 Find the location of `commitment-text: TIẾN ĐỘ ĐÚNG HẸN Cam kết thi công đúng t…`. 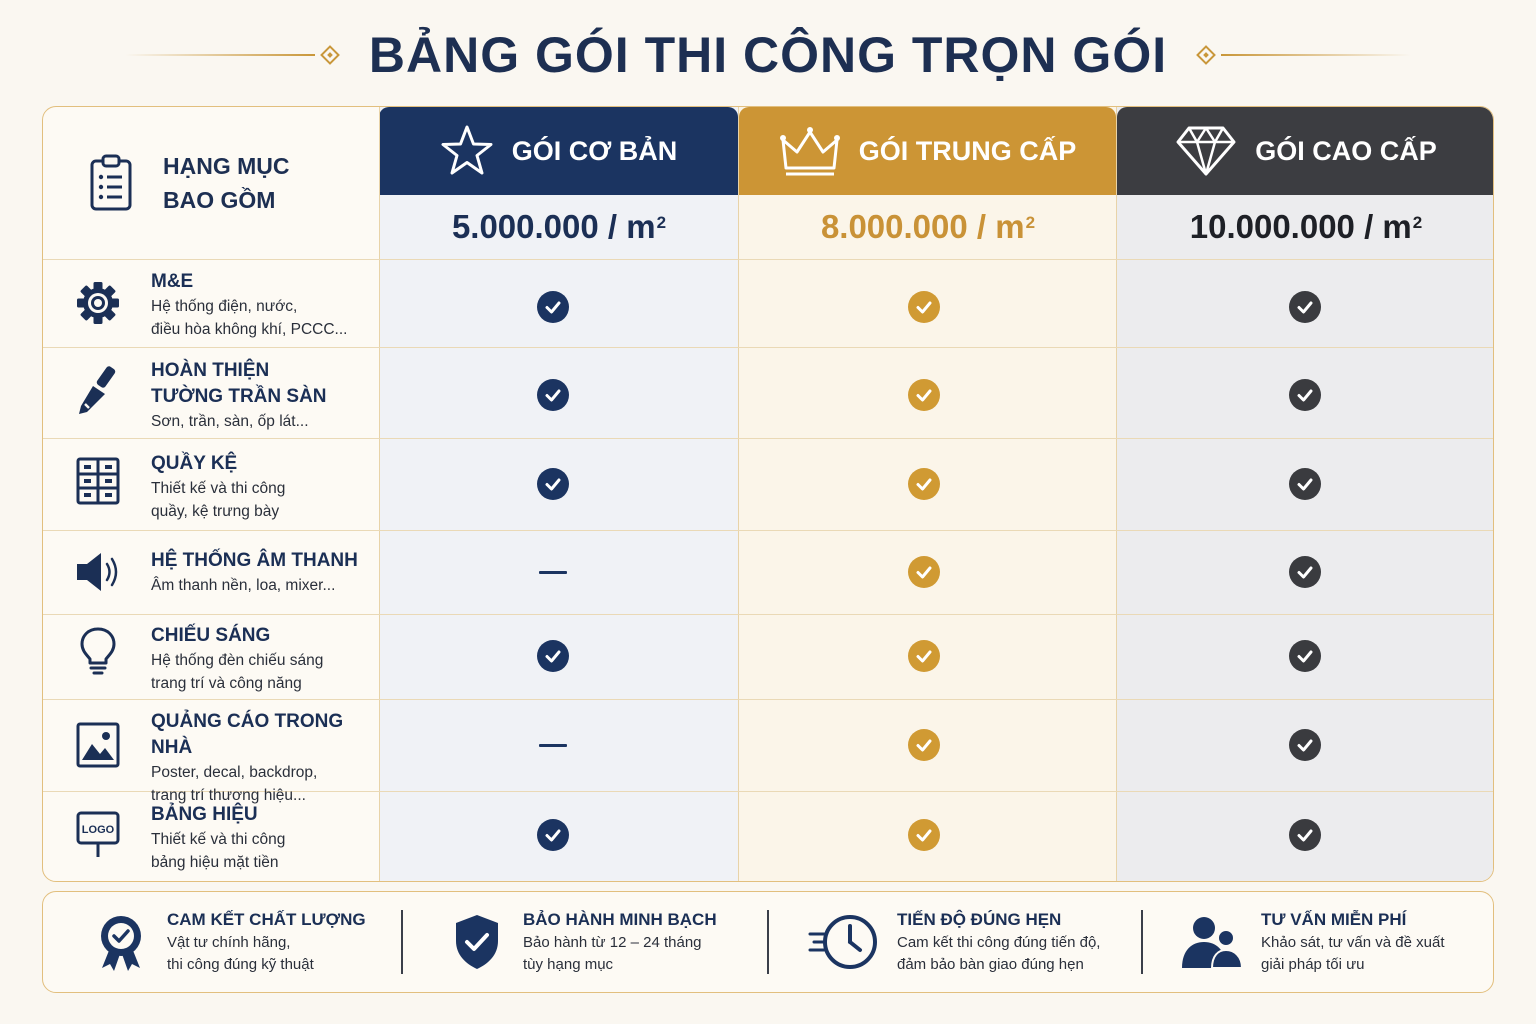

commitment-text: TIẾN ĐỘ ĐÚNG HẸN Cam kết thi công đúng t… is located at coordinates (998, 942).